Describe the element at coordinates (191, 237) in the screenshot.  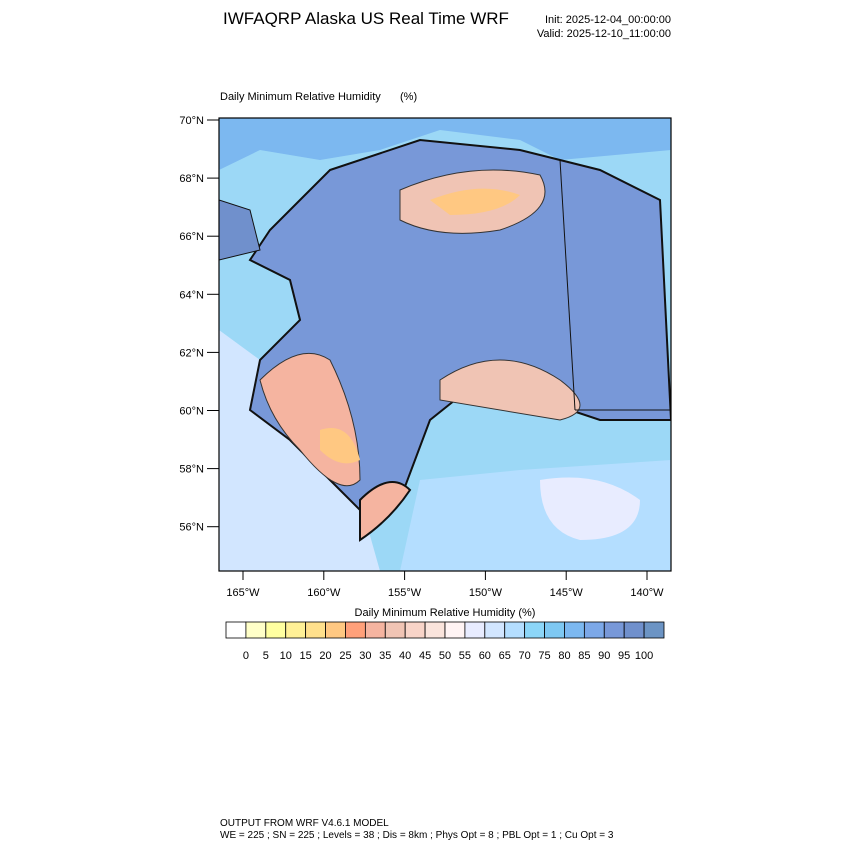
I see `lat-label: 66°N` at that location.